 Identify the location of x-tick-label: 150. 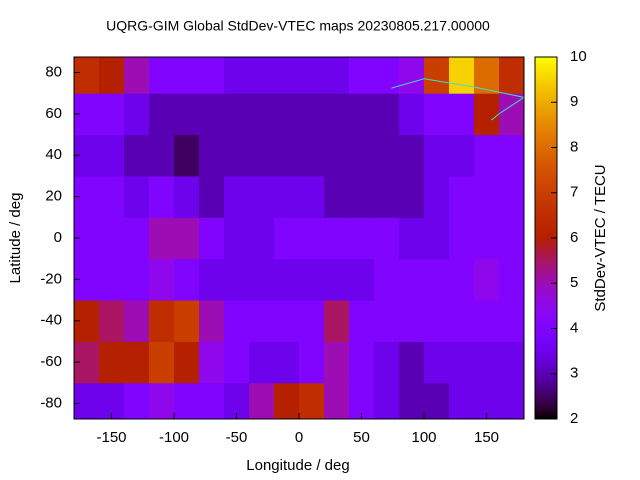
(486, 437).